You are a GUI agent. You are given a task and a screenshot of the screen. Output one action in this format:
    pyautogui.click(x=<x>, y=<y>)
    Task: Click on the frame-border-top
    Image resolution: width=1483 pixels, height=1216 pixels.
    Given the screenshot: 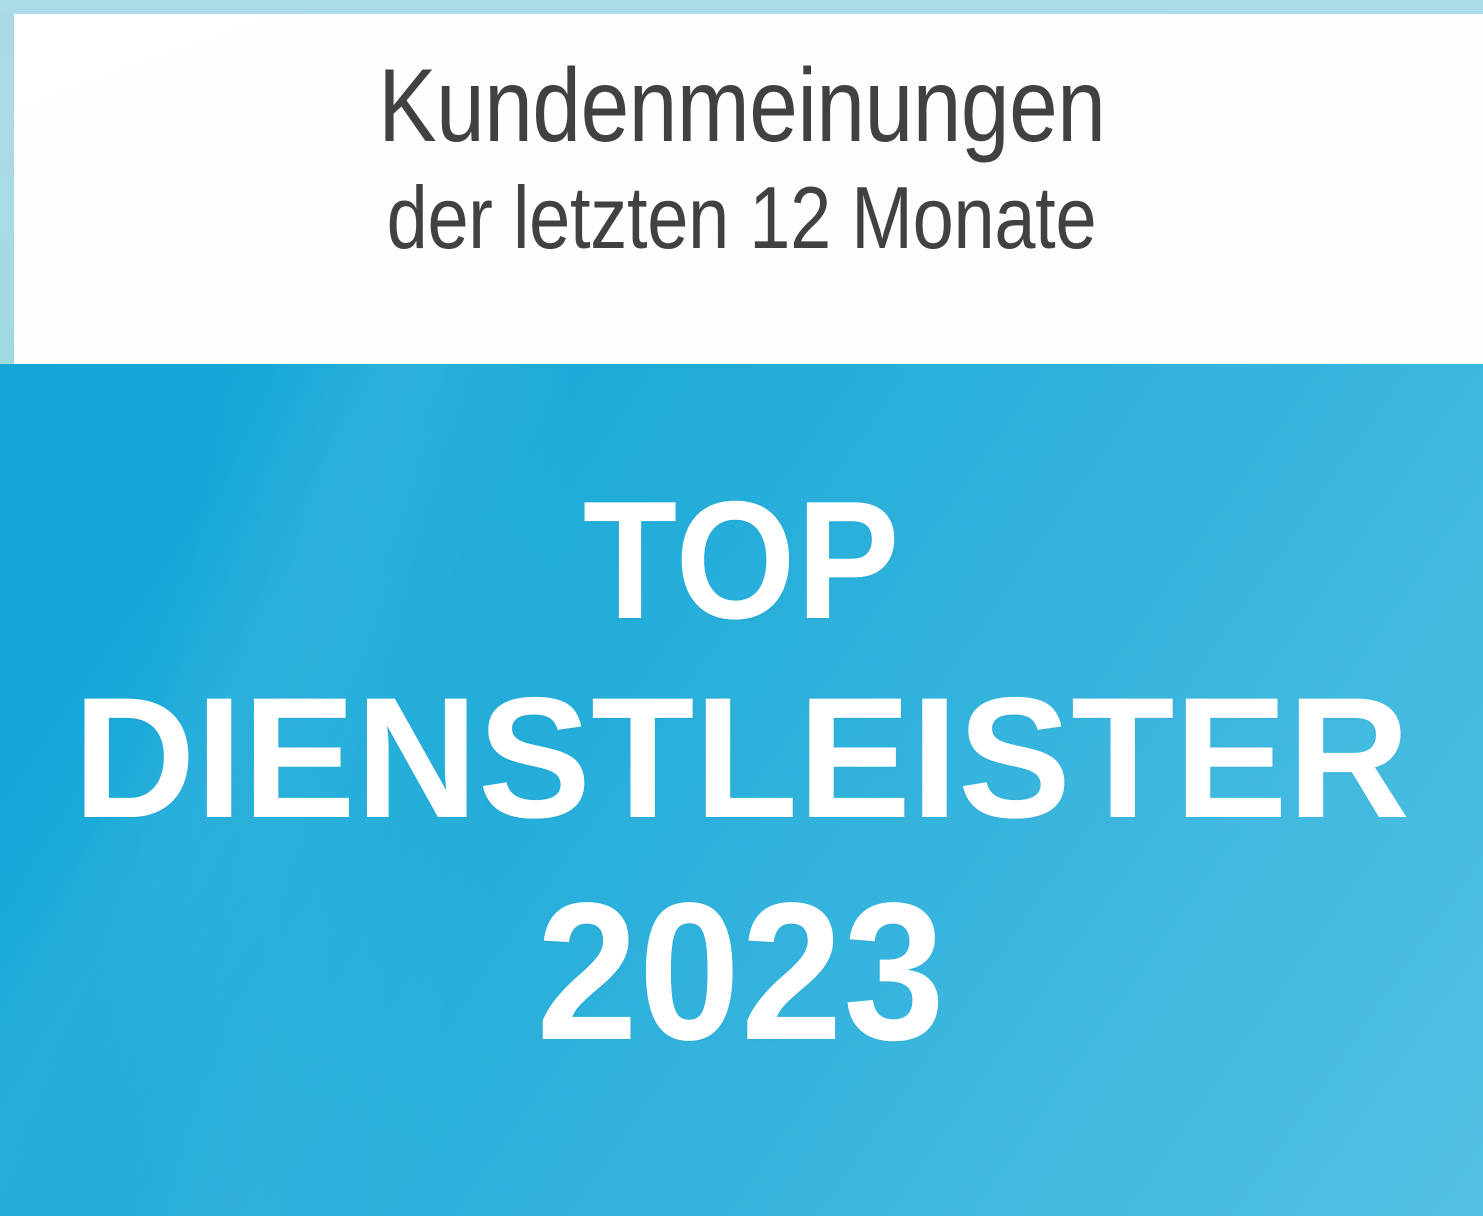 What is the action you would take?
    pyautogui.click(x=741, y=7)
    